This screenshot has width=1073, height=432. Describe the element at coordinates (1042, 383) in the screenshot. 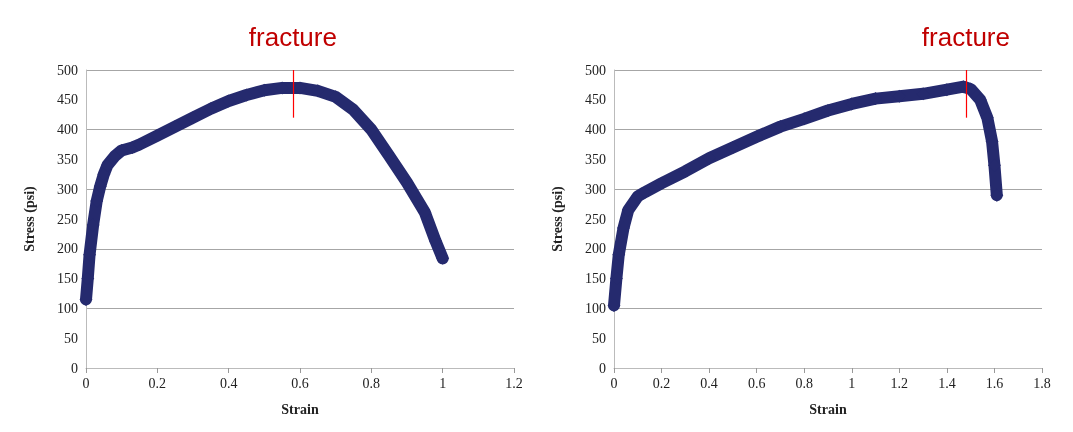

I see `x-tick-label: 1.8` at that location.